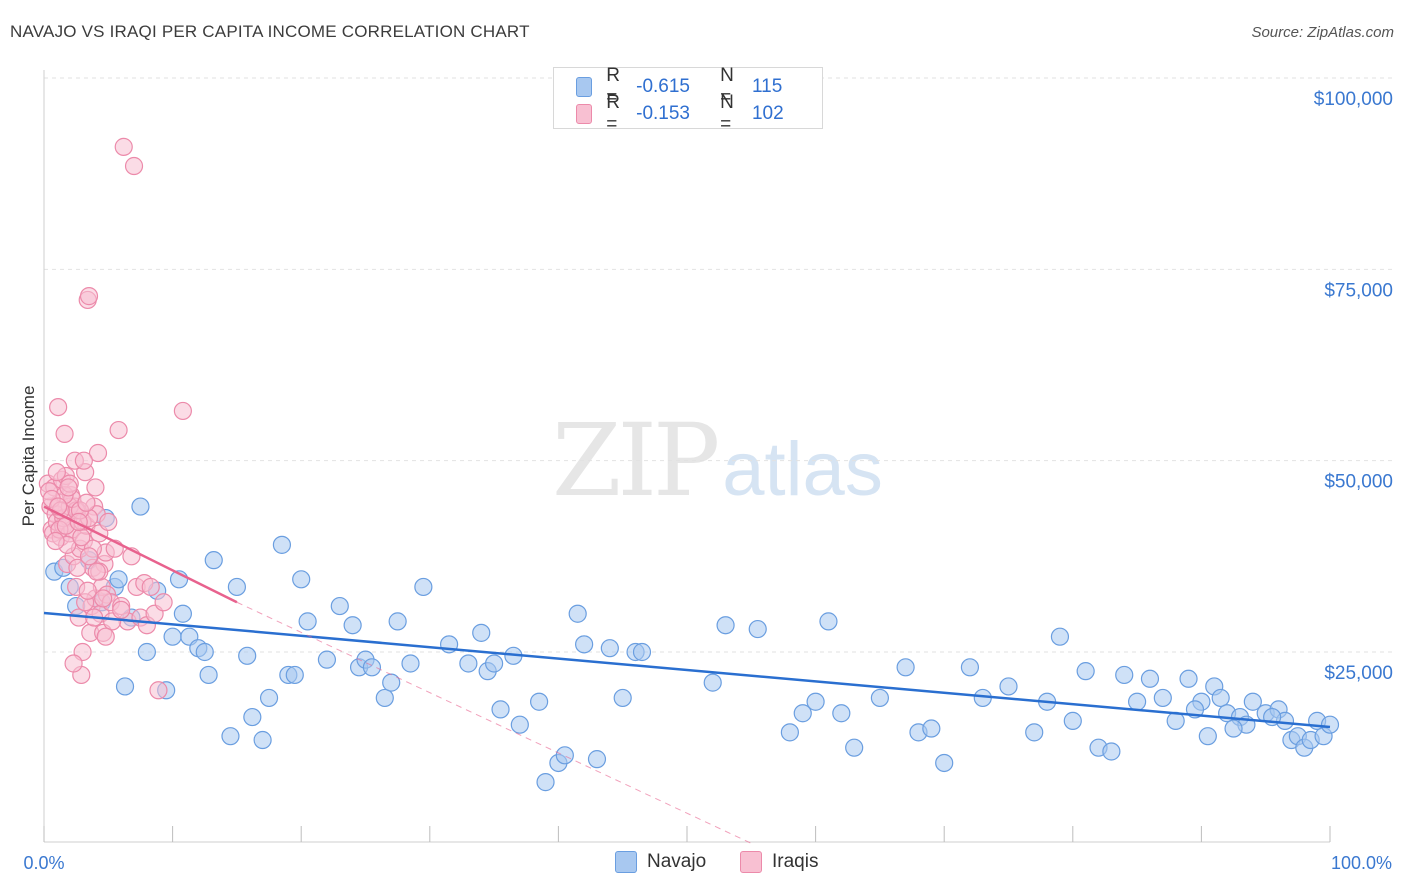 Image resolution: width=1406 pixels, height=892 pixels. Describe the element at coordinates (1358, 673) in the screenshot. I see `y-tick-label: $25,000` at that location.